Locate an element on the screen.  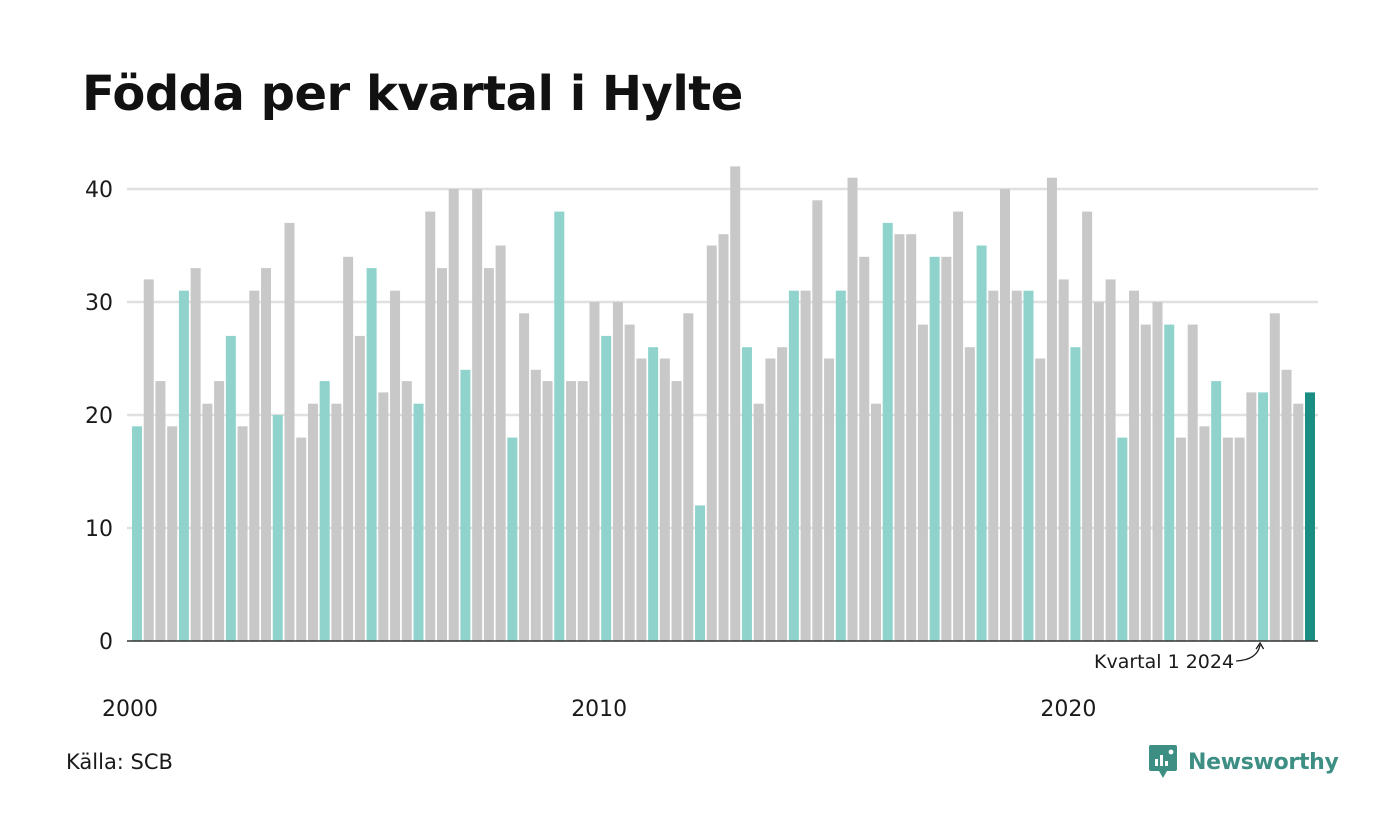
brand-name: Newsworthy is located at coordinates (1263, 762).